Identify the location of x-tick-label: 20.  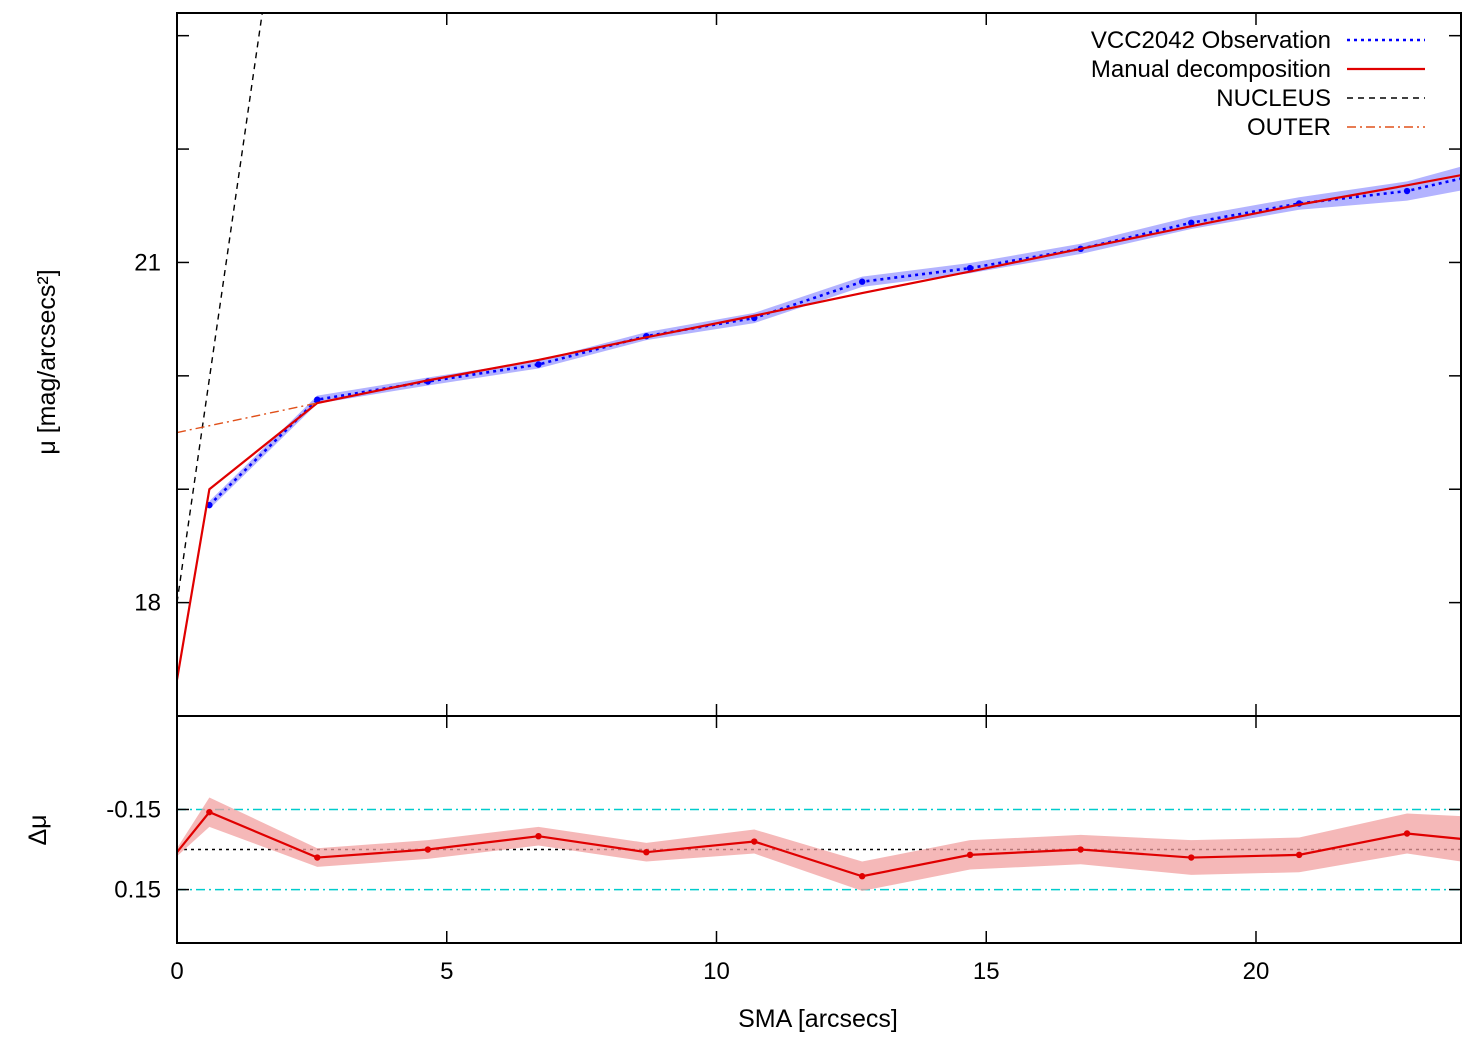
(1256, 971).